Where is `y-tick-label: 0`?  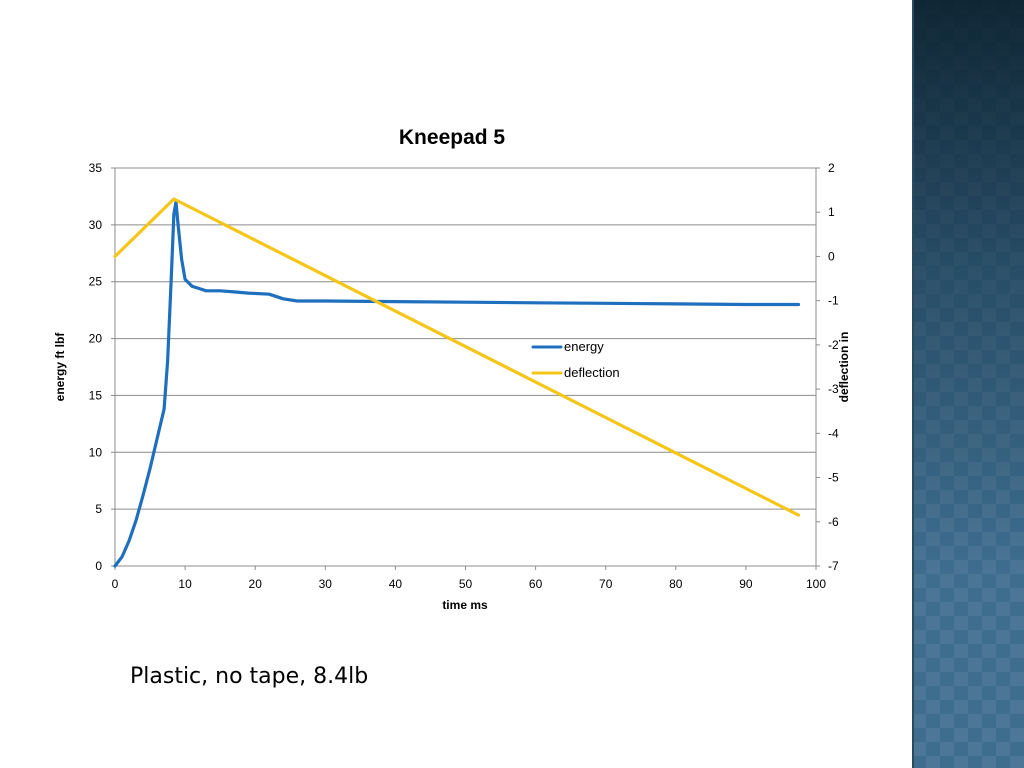 y-tick-label: 0 is located at coordinates (98, 566).